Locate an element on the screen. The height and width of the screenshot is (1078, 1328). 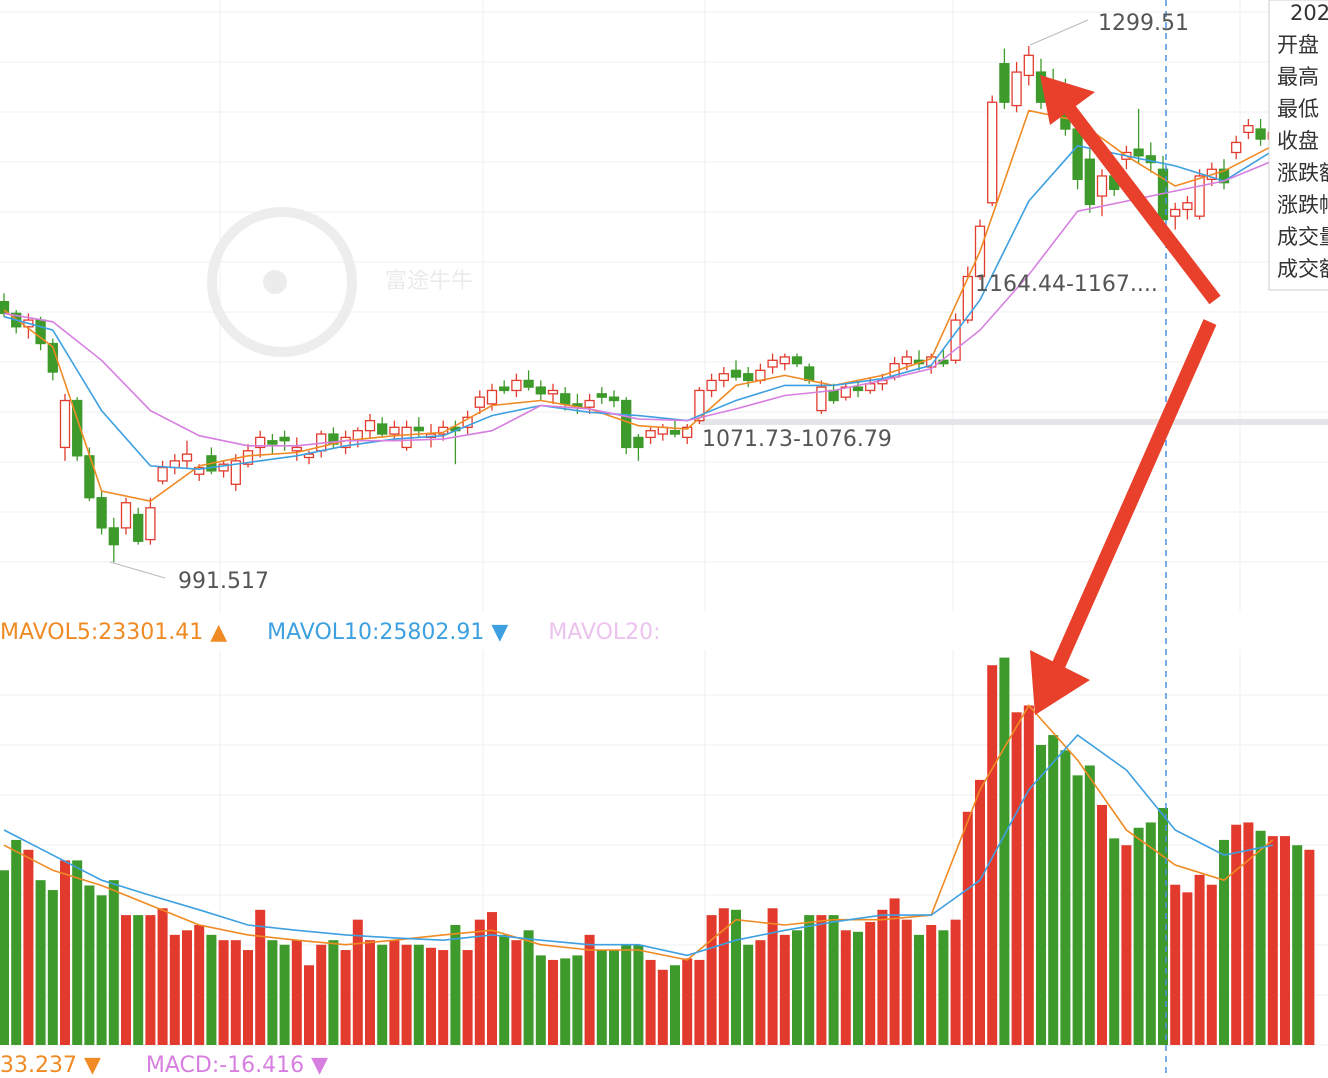
watermark: 富途牛牛 is located at coordinates (340, 282).